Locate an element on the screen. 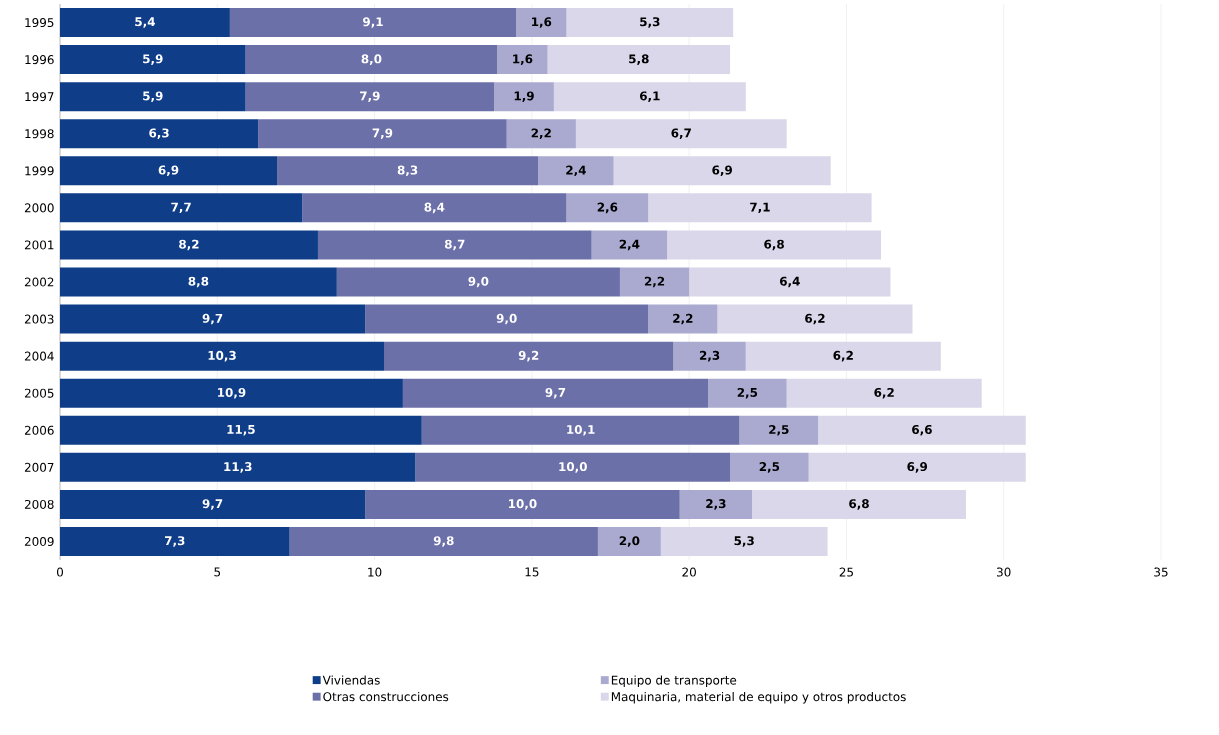 This screenshot has height=735, width=1219. data-label: 8,3 is located at coordinates (407, 171).